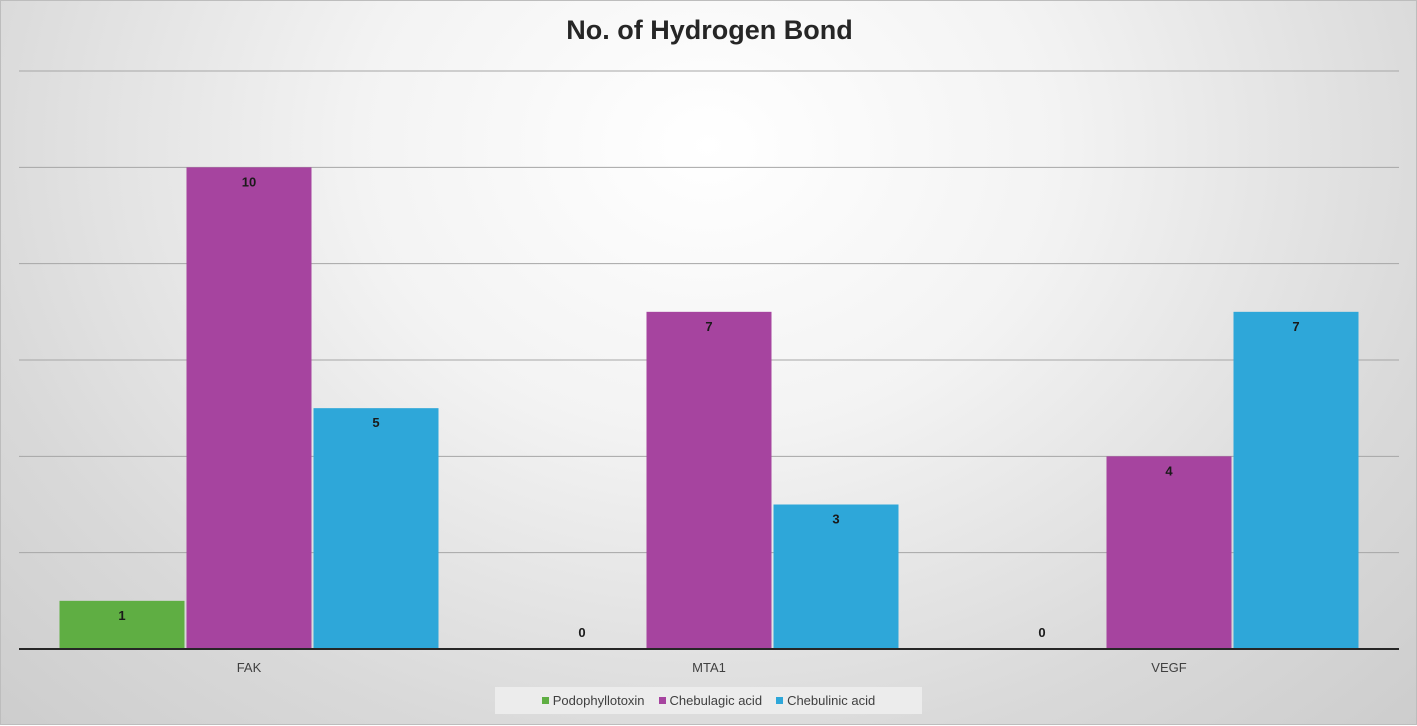 The height and width of the screenshot is (726, 1417). I want to click on data-label: 1, so click(121, 615).